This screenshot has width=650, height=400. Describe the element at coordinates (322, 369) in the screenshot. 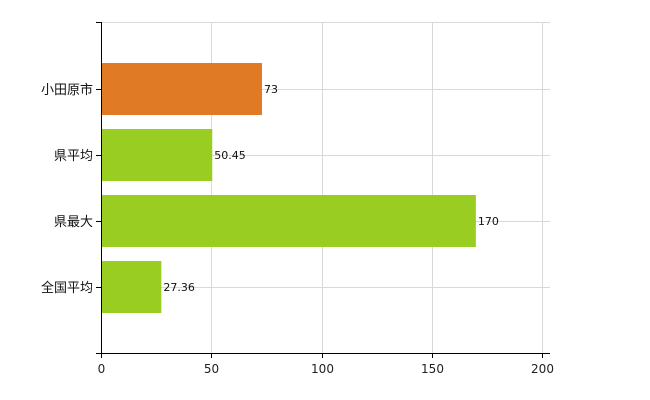

I see `x-tick-label: 100` at that location.